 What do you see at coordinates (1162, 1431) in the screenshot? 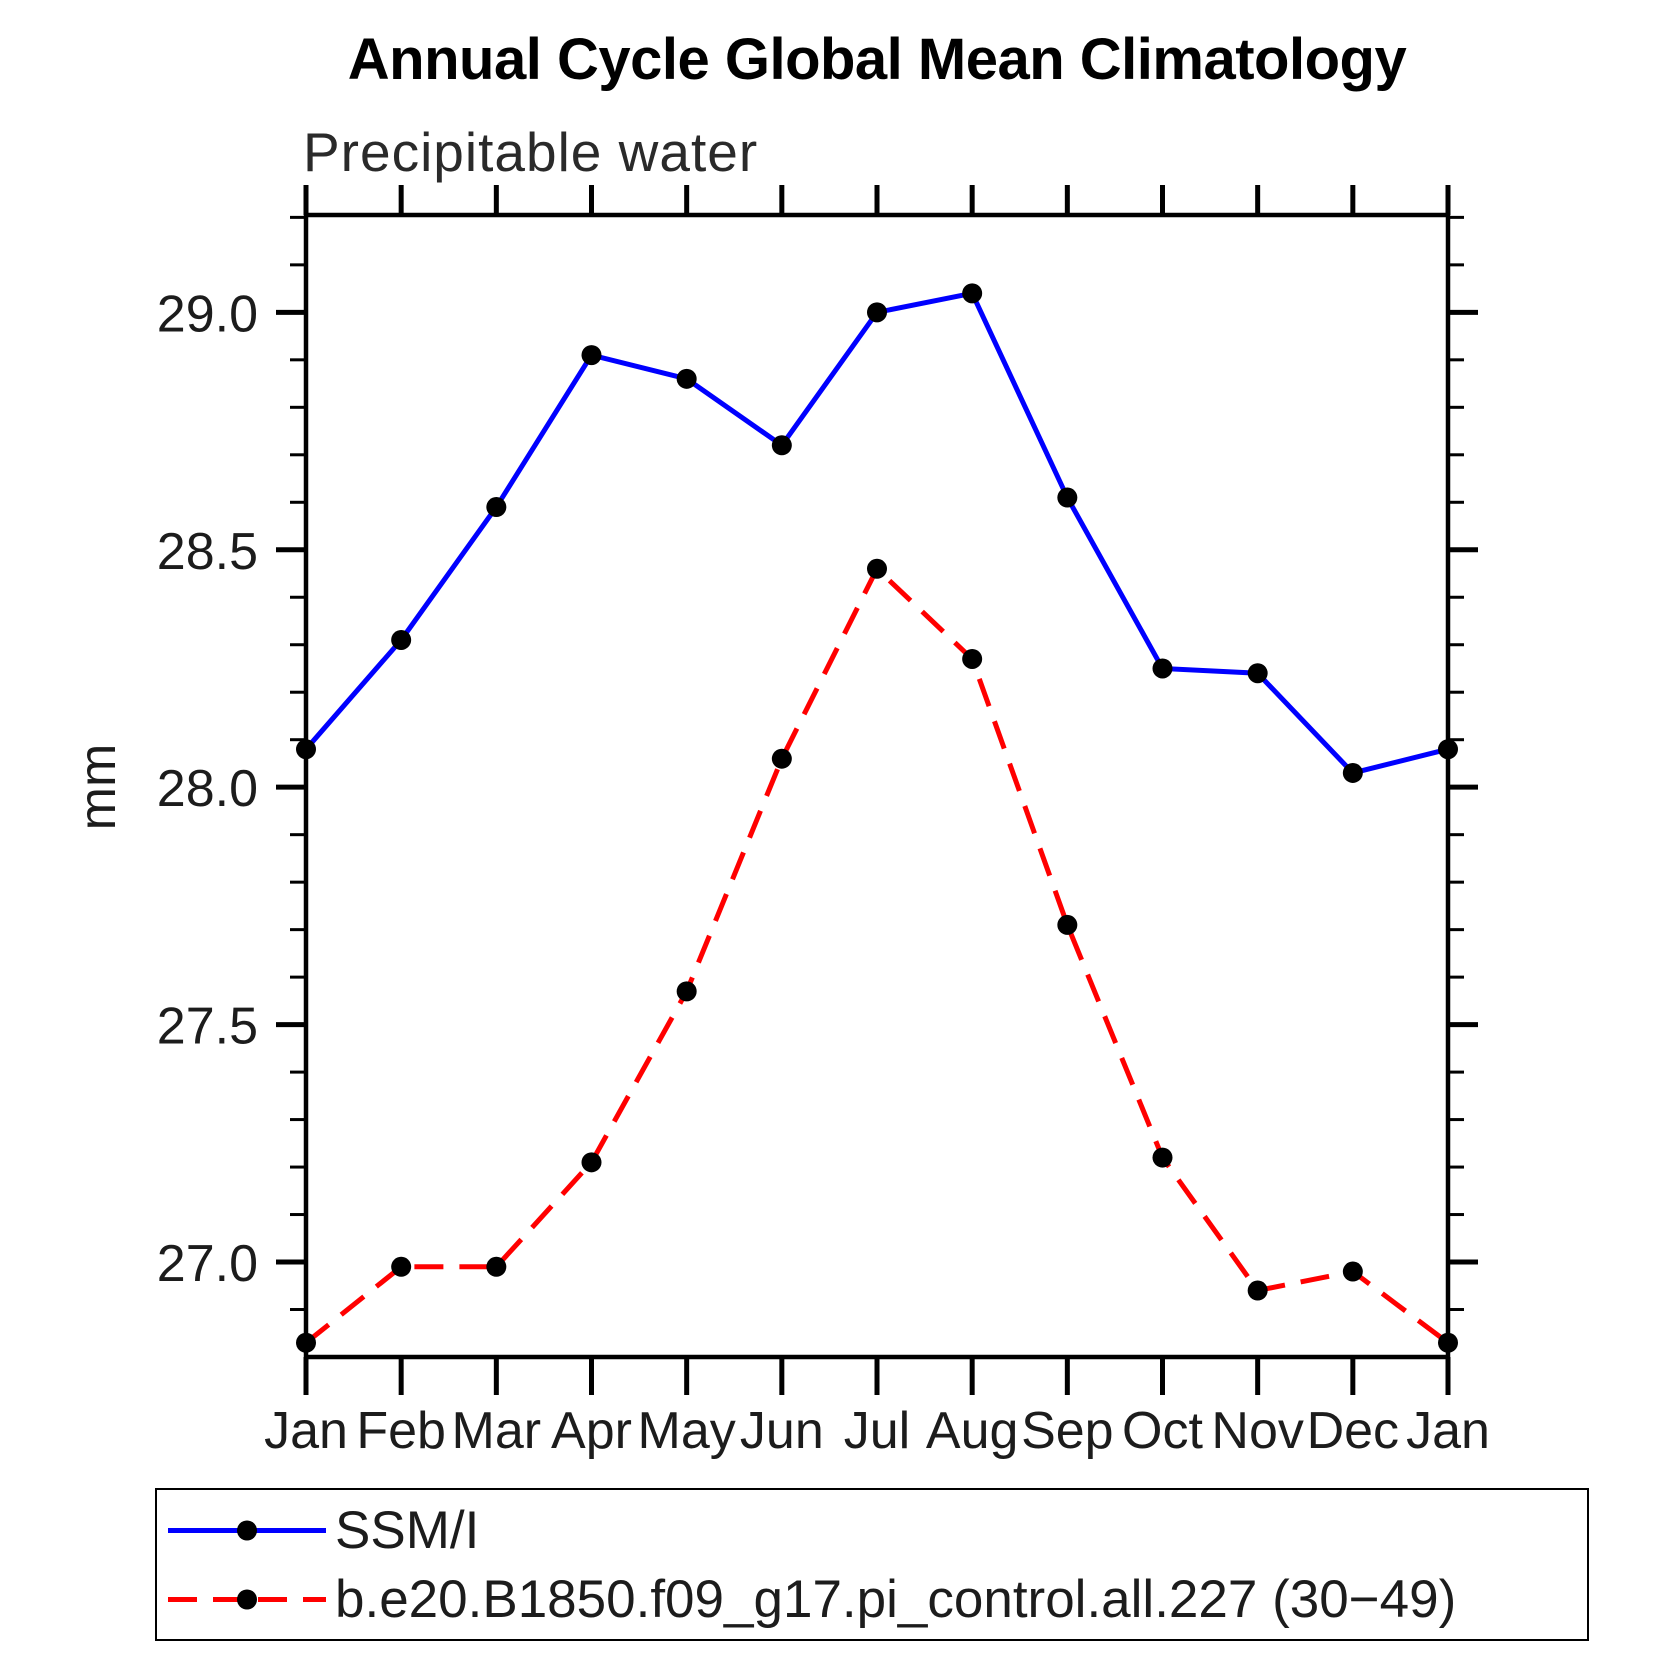
I see `x-tick-label: Oct` at bounding box center [1162, 1431].